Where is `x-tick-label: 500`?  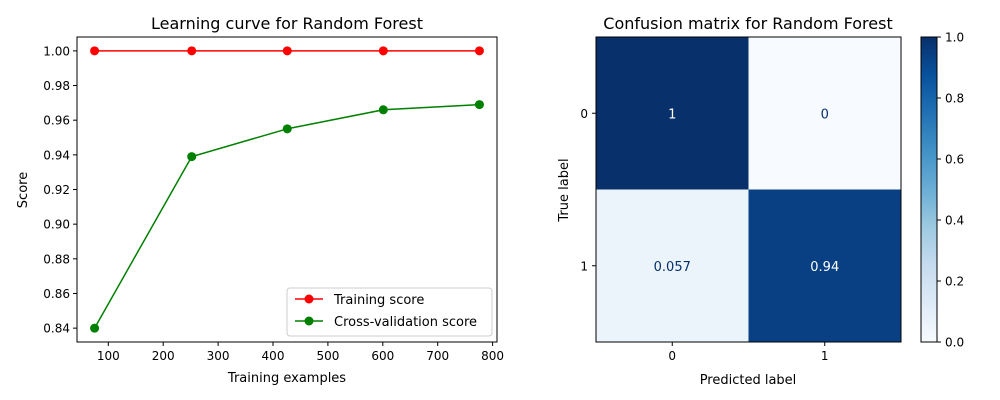
x-tick-label: 500 is located at coordinates (327, 356).